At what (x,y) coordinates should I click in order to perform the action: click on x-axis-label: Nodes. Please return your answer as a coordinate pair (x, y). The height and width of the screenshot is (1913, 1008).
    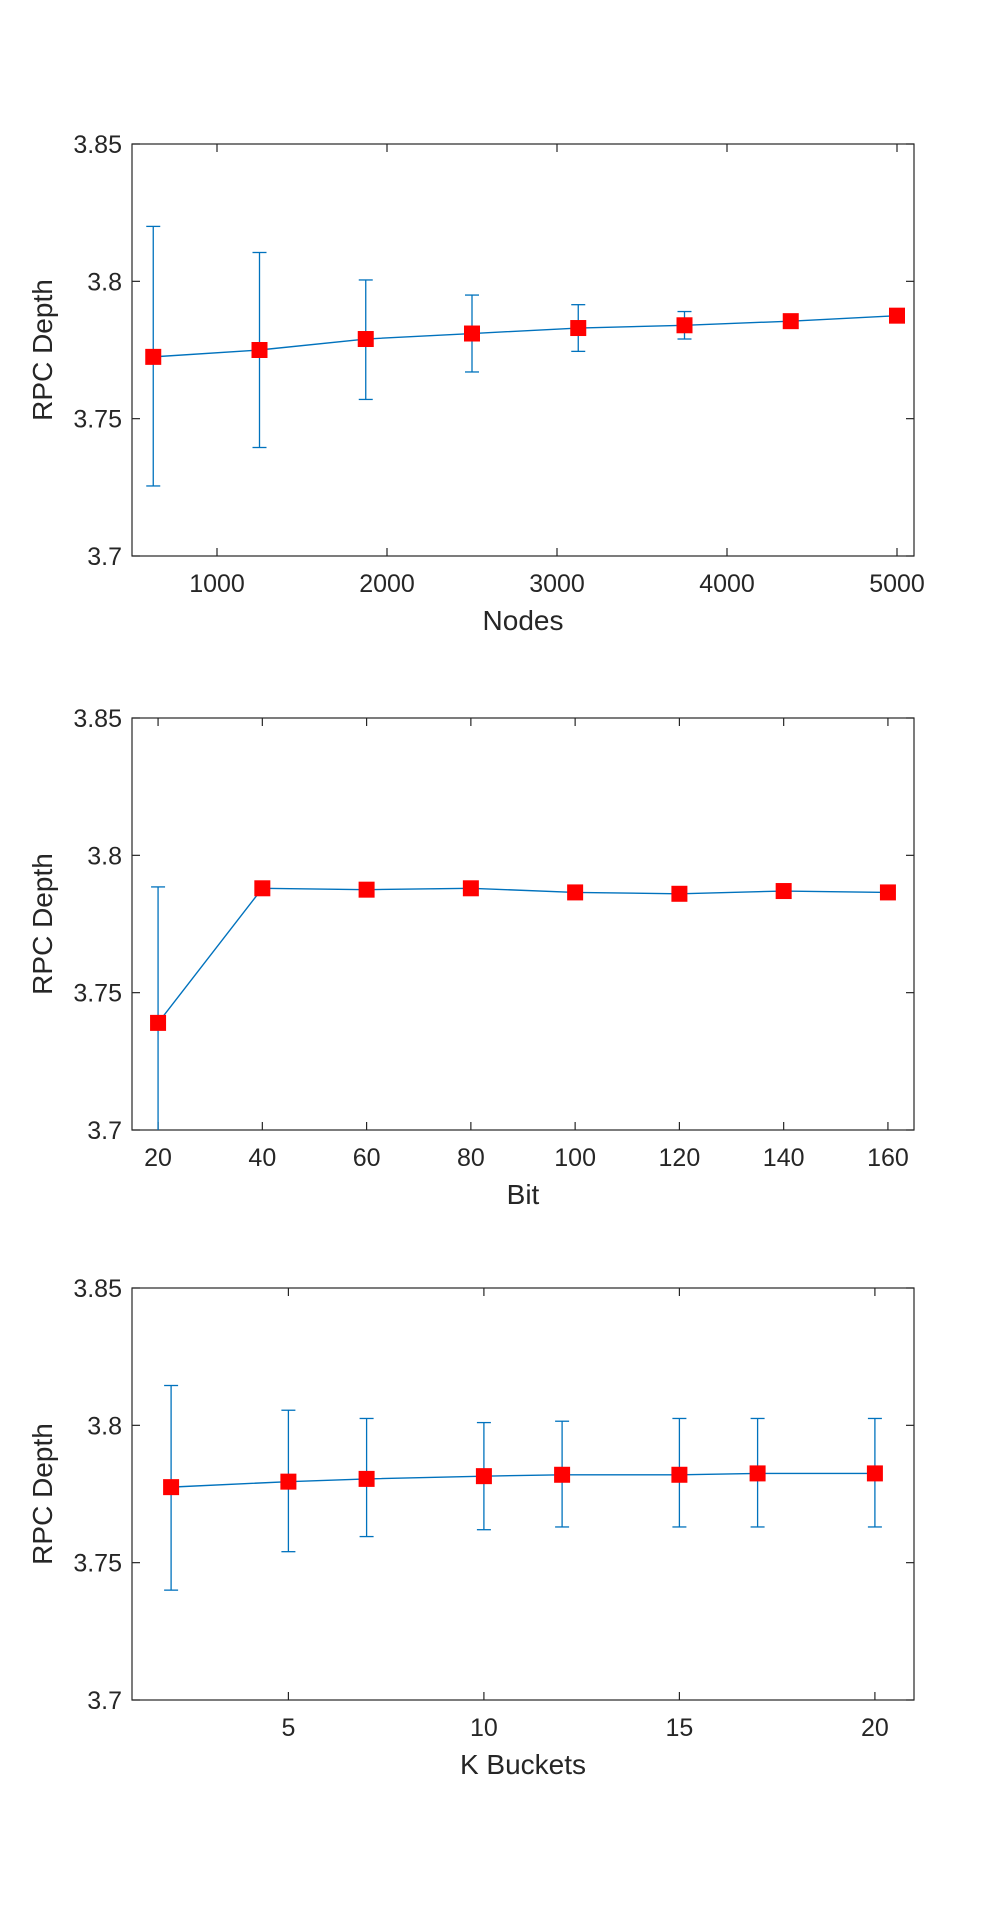
    Looking at the image, I should click on (523, 620).